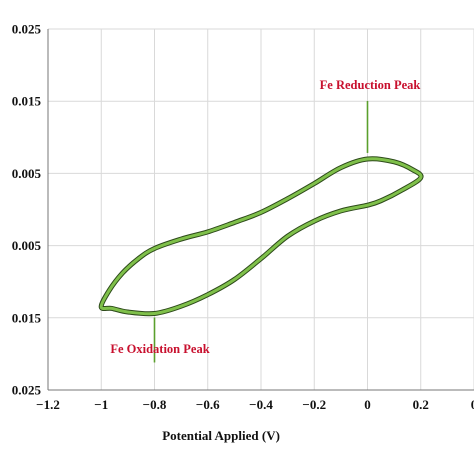 Image resolution: width=474 pixels, height=474 pixels. Describe the element at coordinates (221, 435) in the screenshot. I see `x-axis-title: Potential Applied (V)` at that location.